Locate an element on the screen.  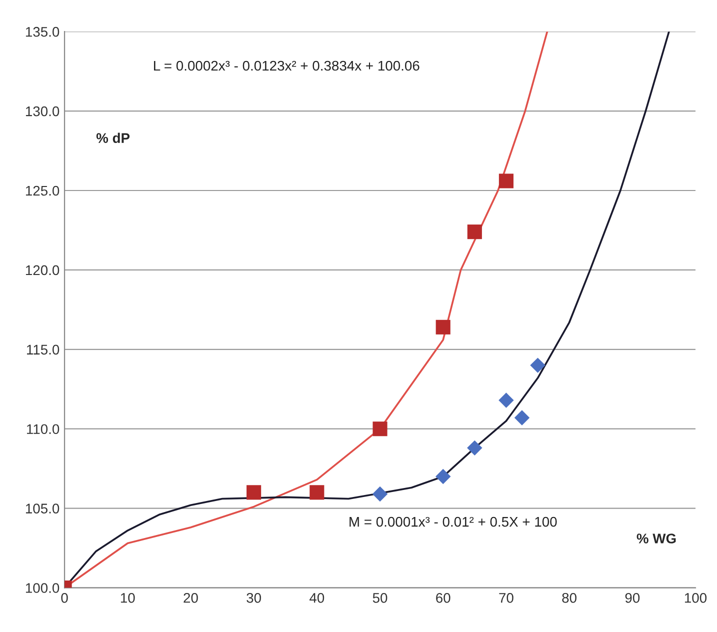
x-tick-label: 0 is located at coordinates (64, 597).